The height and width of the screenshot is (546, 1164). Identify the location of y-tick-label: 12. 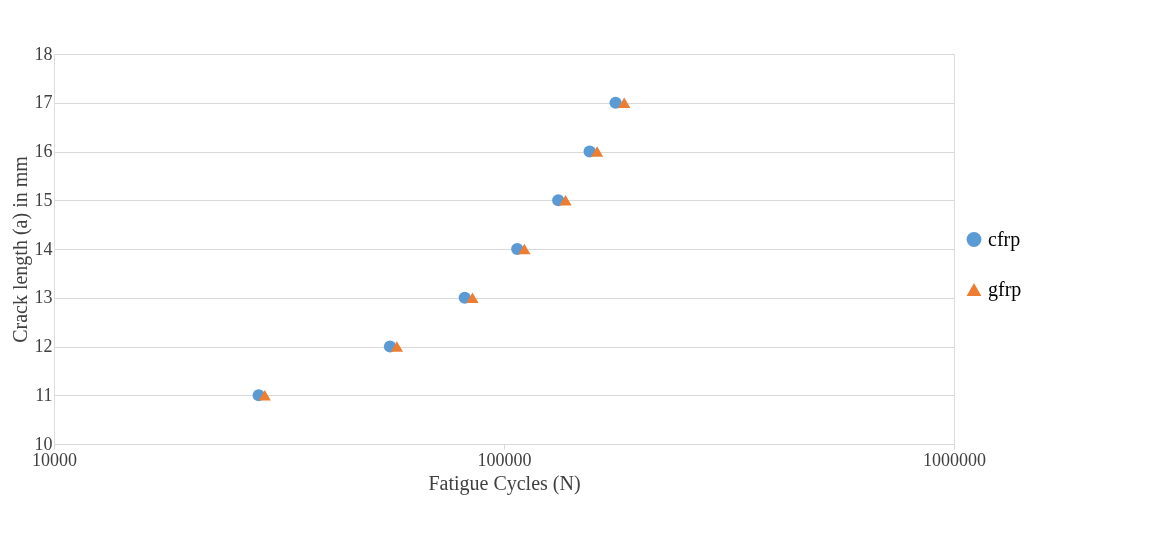
(43, 346).